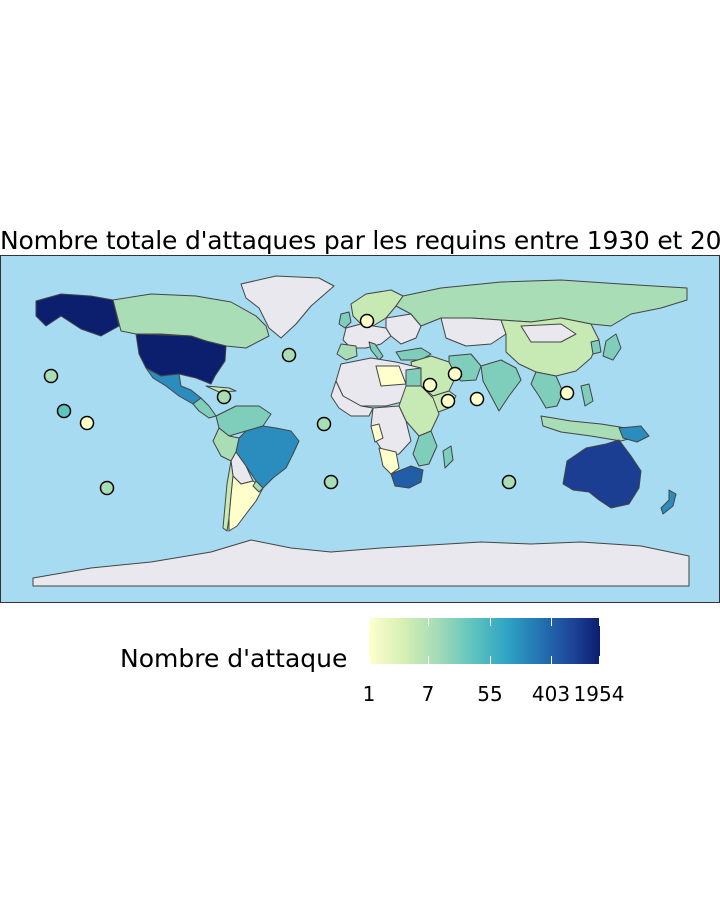  I want to click on central-asia, so click(473, 332).